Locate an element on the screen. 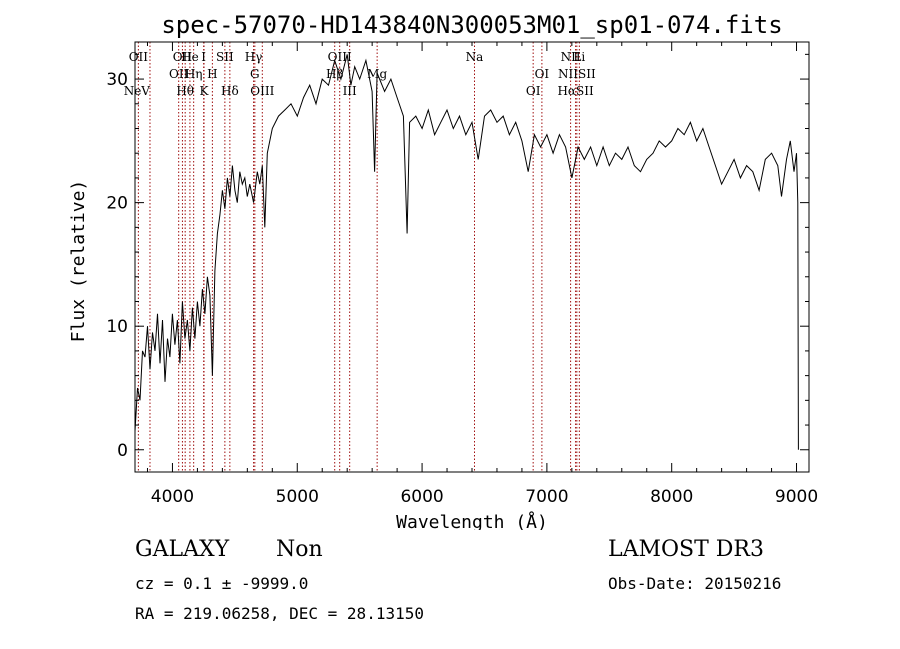  spectral-line-label: NeV is located at coordinates (137, 91).